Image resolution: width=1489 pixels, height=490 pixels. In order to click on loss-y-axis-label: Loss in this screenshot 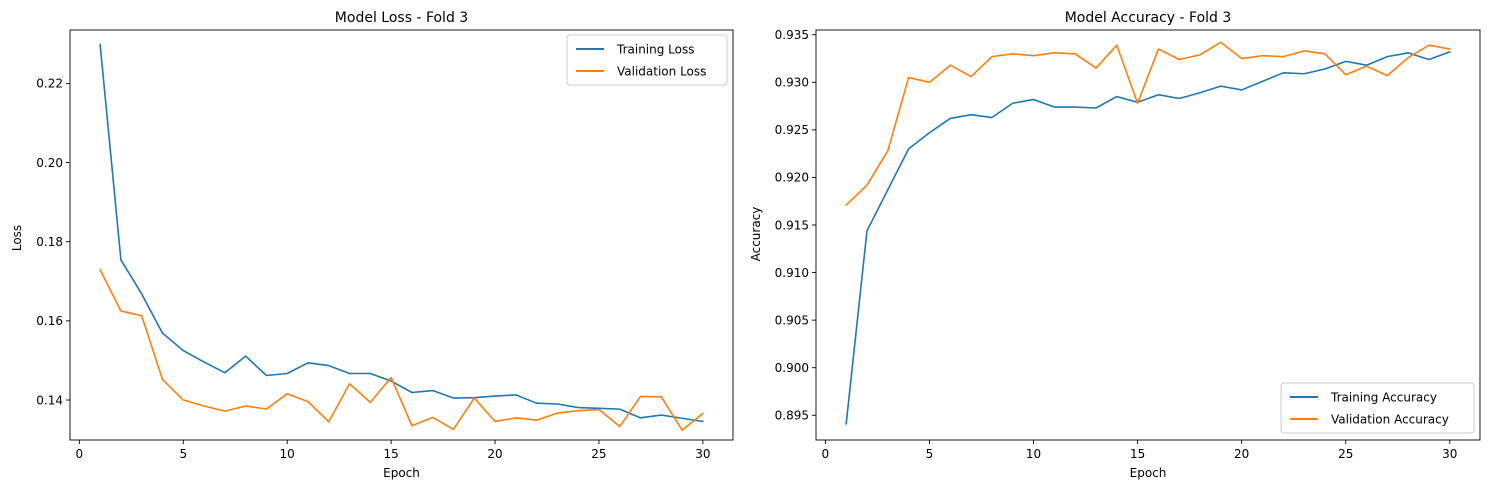, I will do `click(17, 238)`.